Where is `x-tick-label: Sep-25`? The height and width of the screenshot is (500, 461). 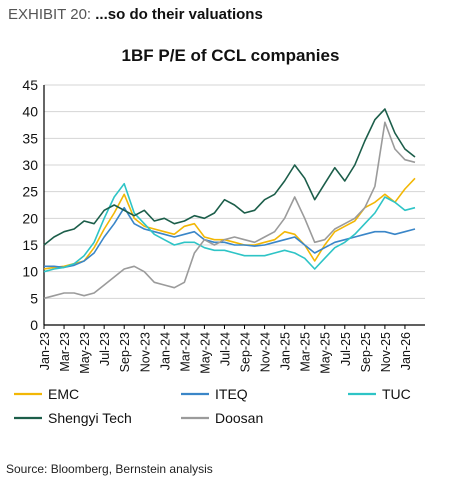
x-tick-label: Sep-25 is located at coordinates (366, 352).